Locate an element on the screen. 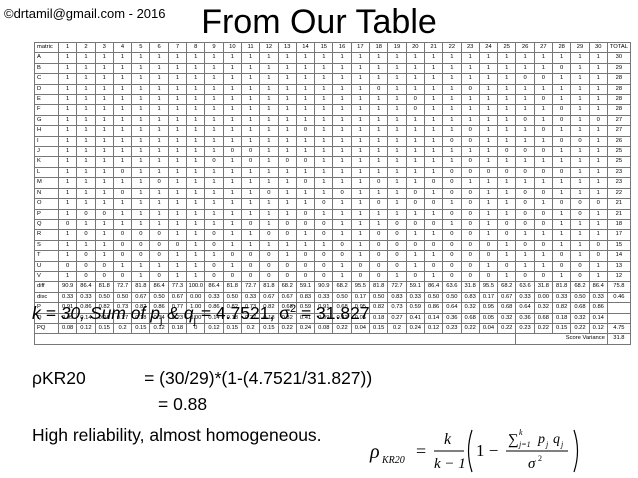  column-header: 1 is located at coordinates (67, 47).